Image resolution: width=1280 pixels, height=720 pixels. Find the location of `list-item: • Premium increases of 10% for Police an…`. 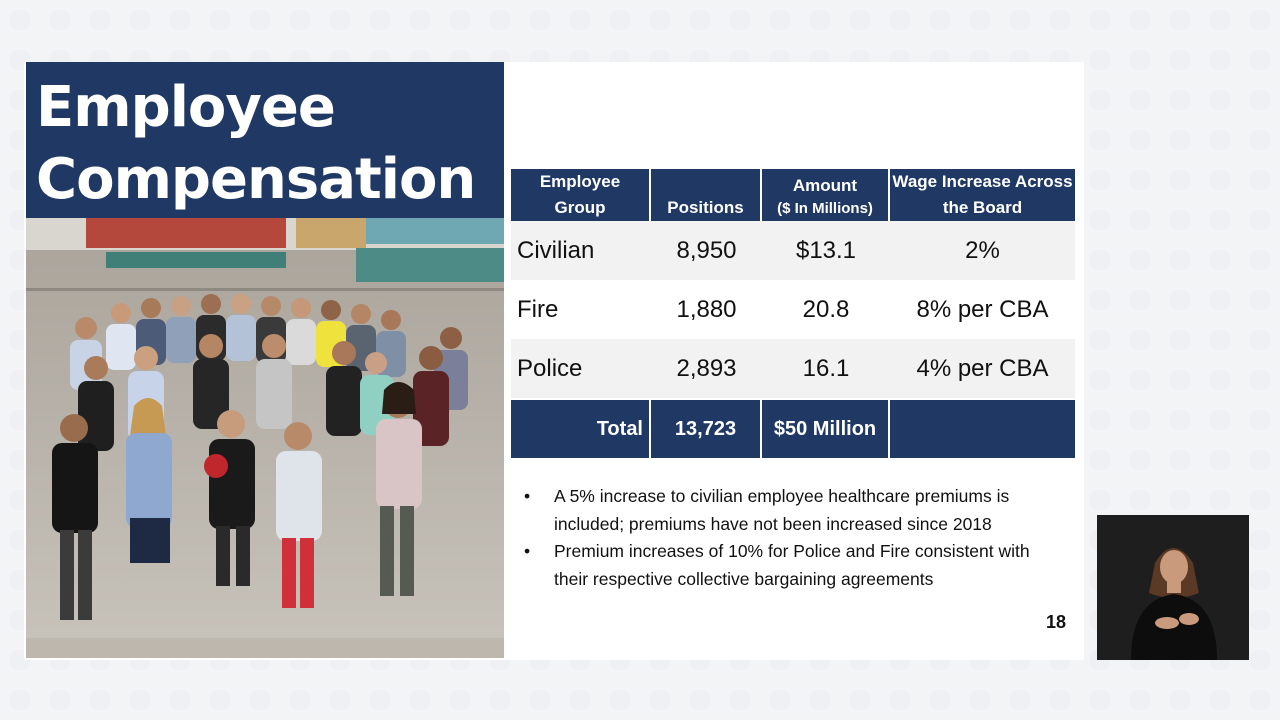

list-item: • Premium increases of 10% for Police an… is located at coordinates (792, 565).